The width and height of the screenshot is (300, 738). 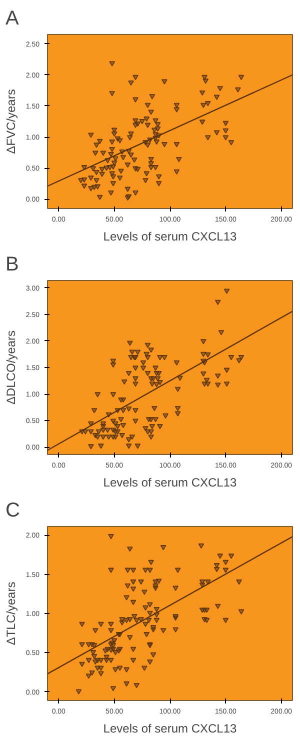 I want to click on chart-title: C, so click(x=13, y=511).